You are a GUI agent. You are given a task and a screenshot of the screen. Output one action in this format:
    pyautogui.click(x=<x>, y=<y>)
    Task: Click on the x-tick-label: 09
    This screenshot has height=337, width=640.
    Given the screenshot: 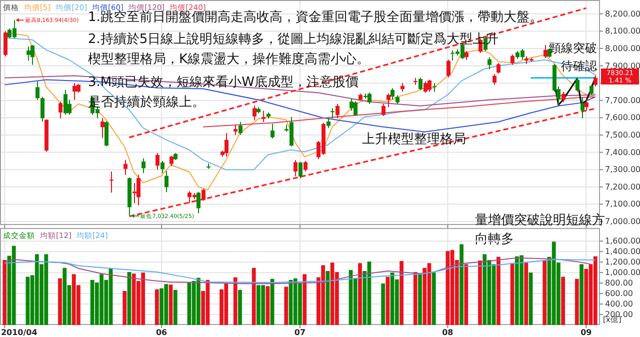 What is the action you would take?
    pyautogui.click(x=586, y=332)
    